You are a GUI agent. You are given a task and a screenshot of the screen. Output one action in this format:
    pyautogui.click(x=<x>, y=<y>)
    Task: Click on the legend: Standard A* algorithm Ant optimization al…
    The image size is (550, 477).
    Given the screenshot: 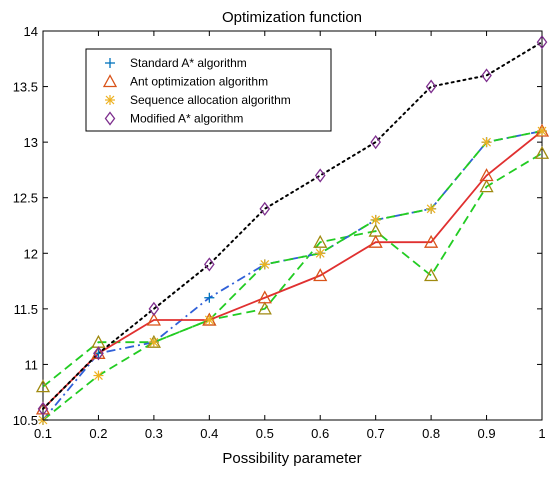 What is the action you would take?
    pyautogui.click(x=208, y=90)
    